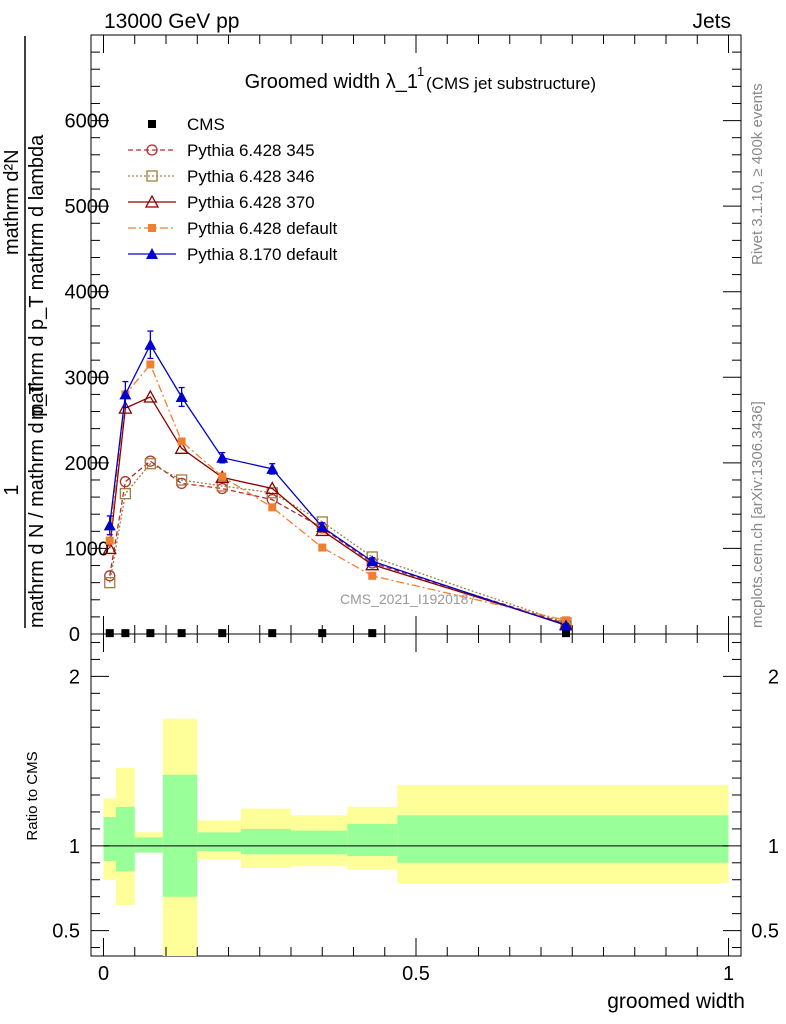  What do you see at coordinates (103, 974) in the screenshot?
I see `x-tick-label: 0` at bounding box center [103, 974].